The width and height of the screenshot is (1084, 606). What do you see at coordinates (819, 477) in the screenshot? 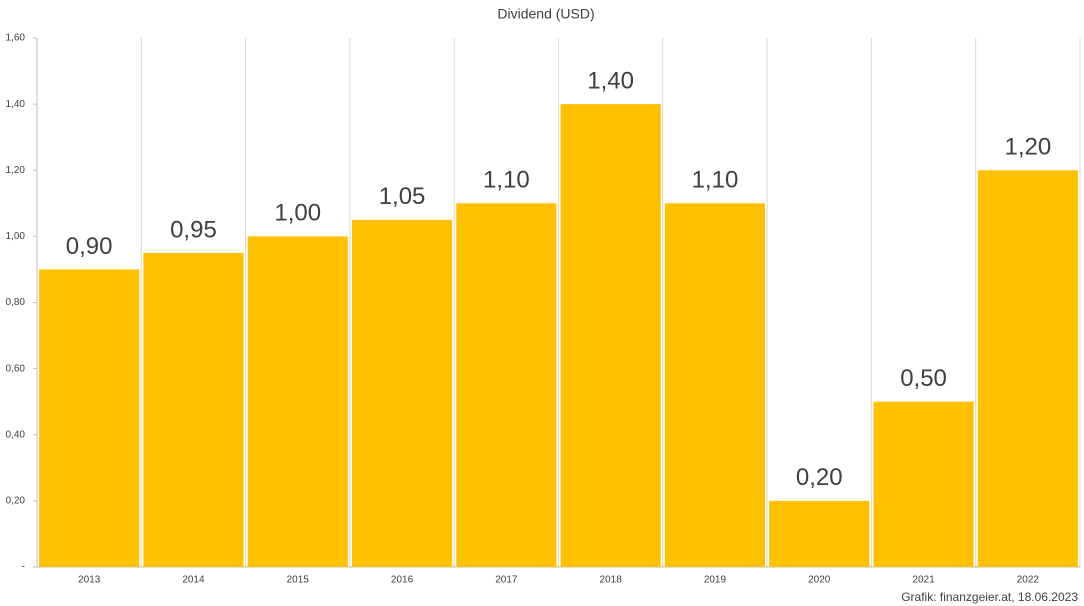
I see `value-label: 0,20` at bounding box center [819, 477].